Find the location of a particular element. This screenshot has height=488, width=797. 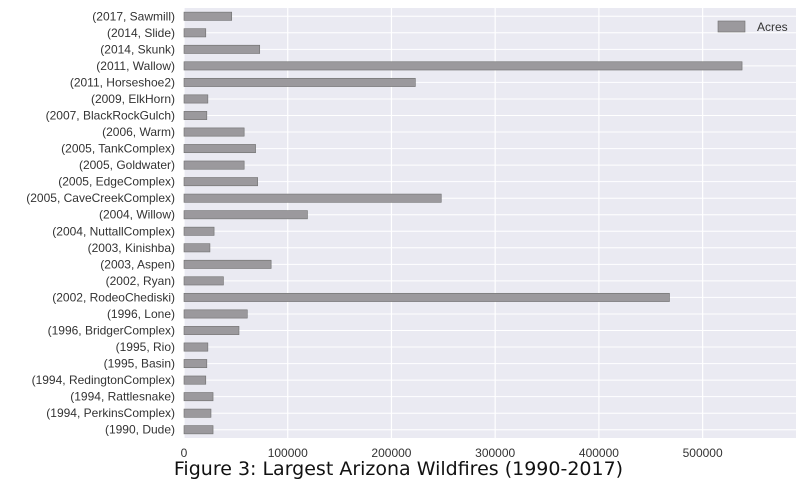

y-tick-label: (1990, Dude) is located at coordinates (140, 430).